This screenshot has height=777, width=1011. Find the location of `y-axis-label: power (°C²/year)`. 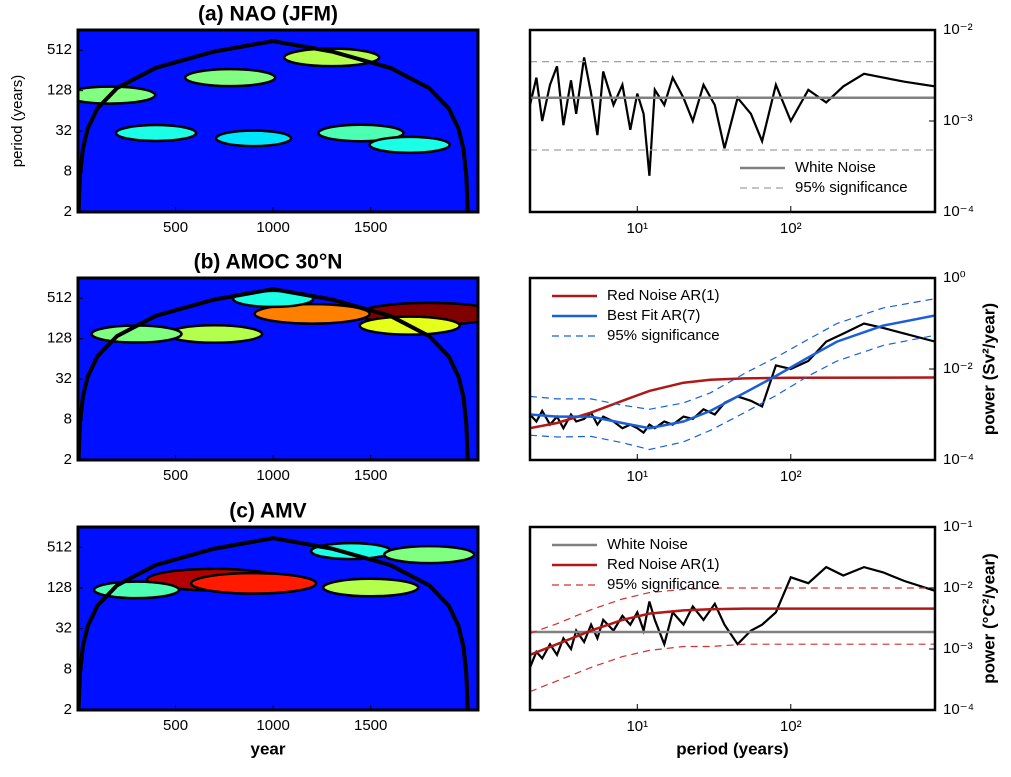

y-axis-label: power (°C²/year) is located at coordinates (988, 618).